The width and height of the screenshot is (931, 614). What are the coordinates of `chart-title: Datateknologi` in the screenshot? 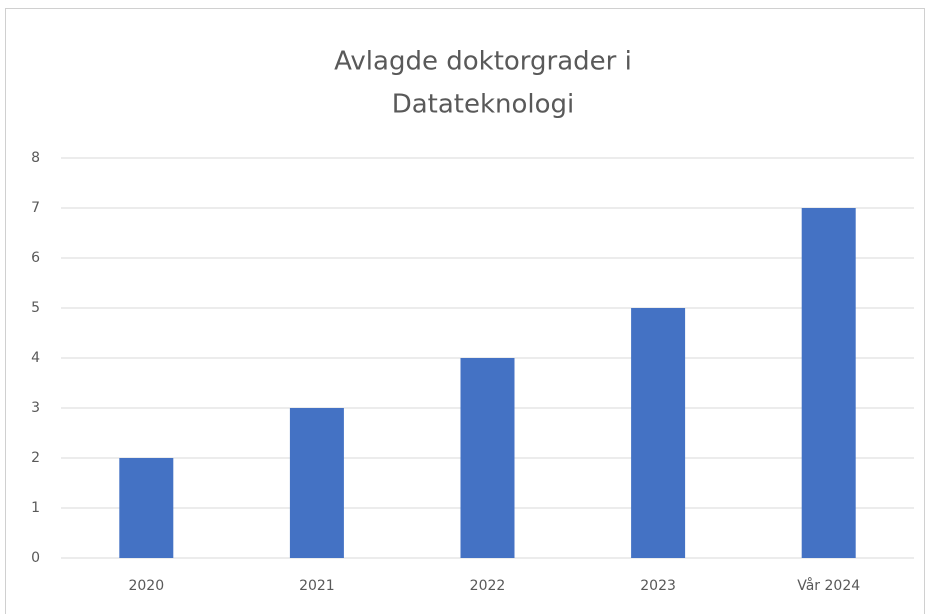 It's located at (483, 105).